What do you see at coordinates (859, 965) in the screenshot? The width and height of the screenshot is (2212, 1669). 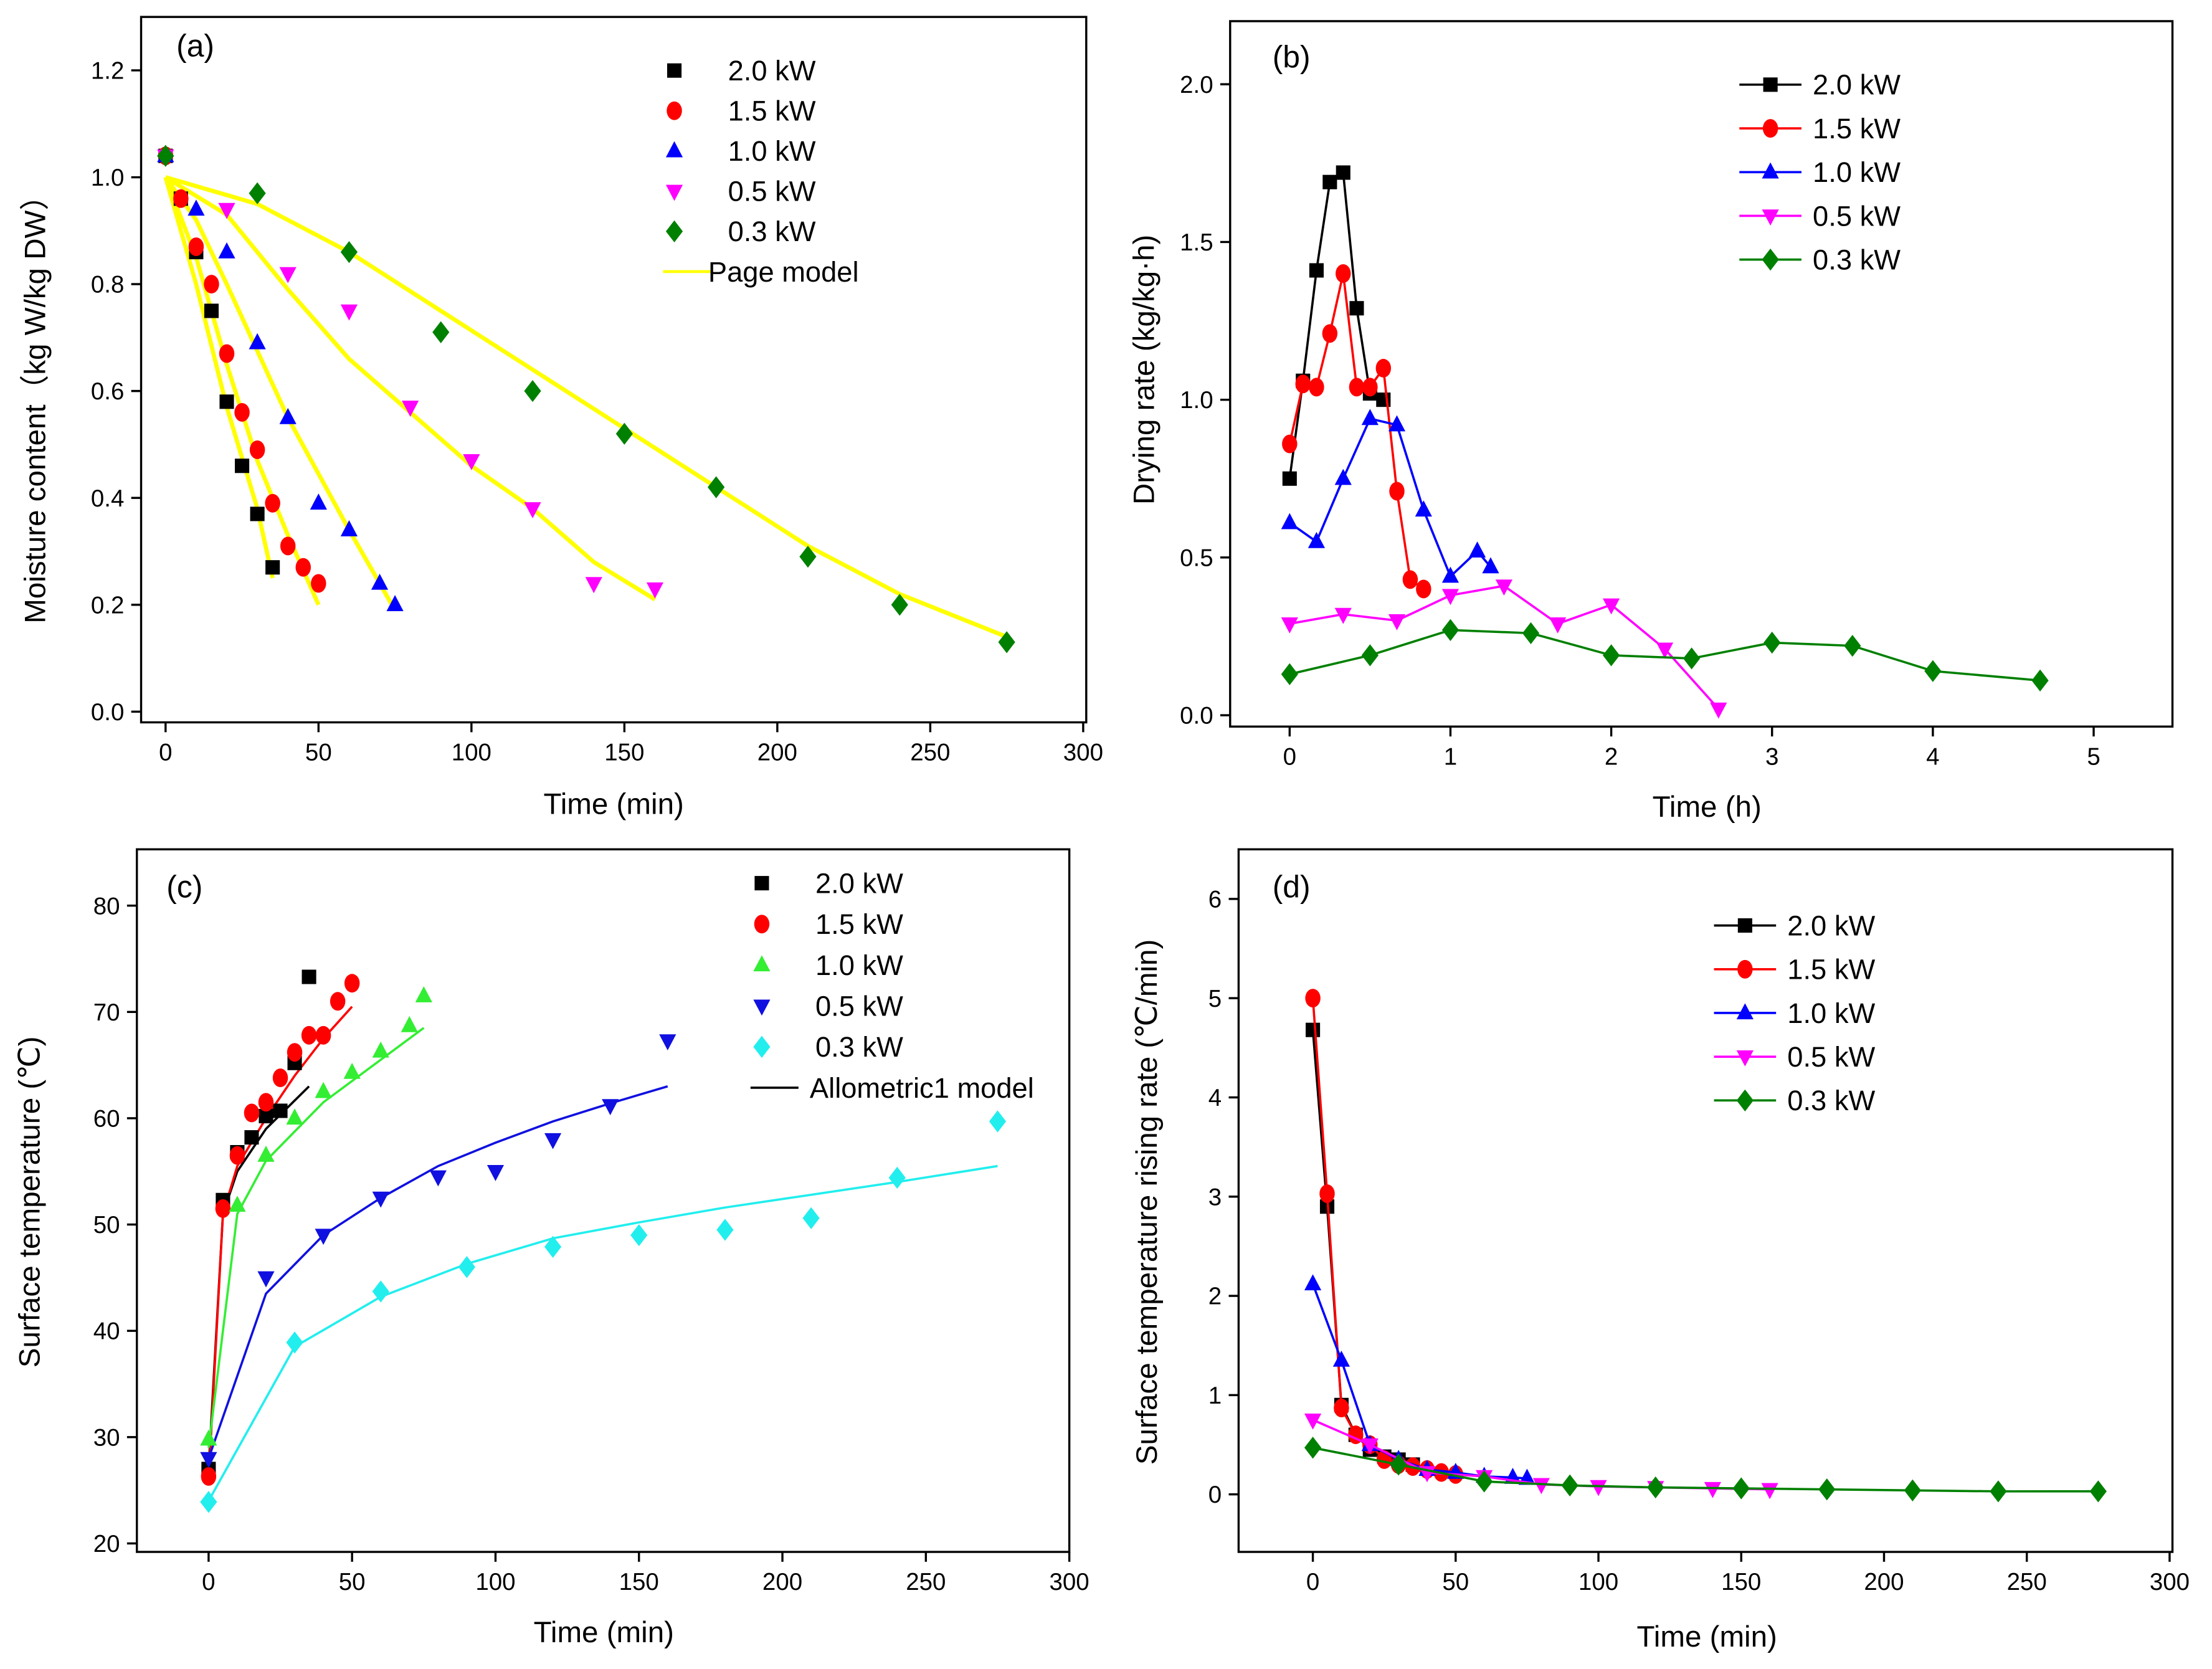 I see `legend-label: 1.0 kW` at bounding box center [859, 965].